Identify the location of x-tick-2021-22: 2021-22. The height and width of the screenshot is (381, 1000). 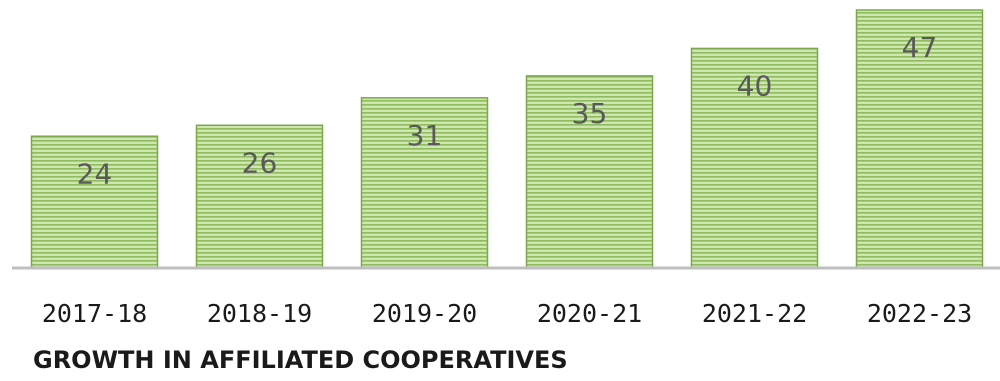
(754, 313).